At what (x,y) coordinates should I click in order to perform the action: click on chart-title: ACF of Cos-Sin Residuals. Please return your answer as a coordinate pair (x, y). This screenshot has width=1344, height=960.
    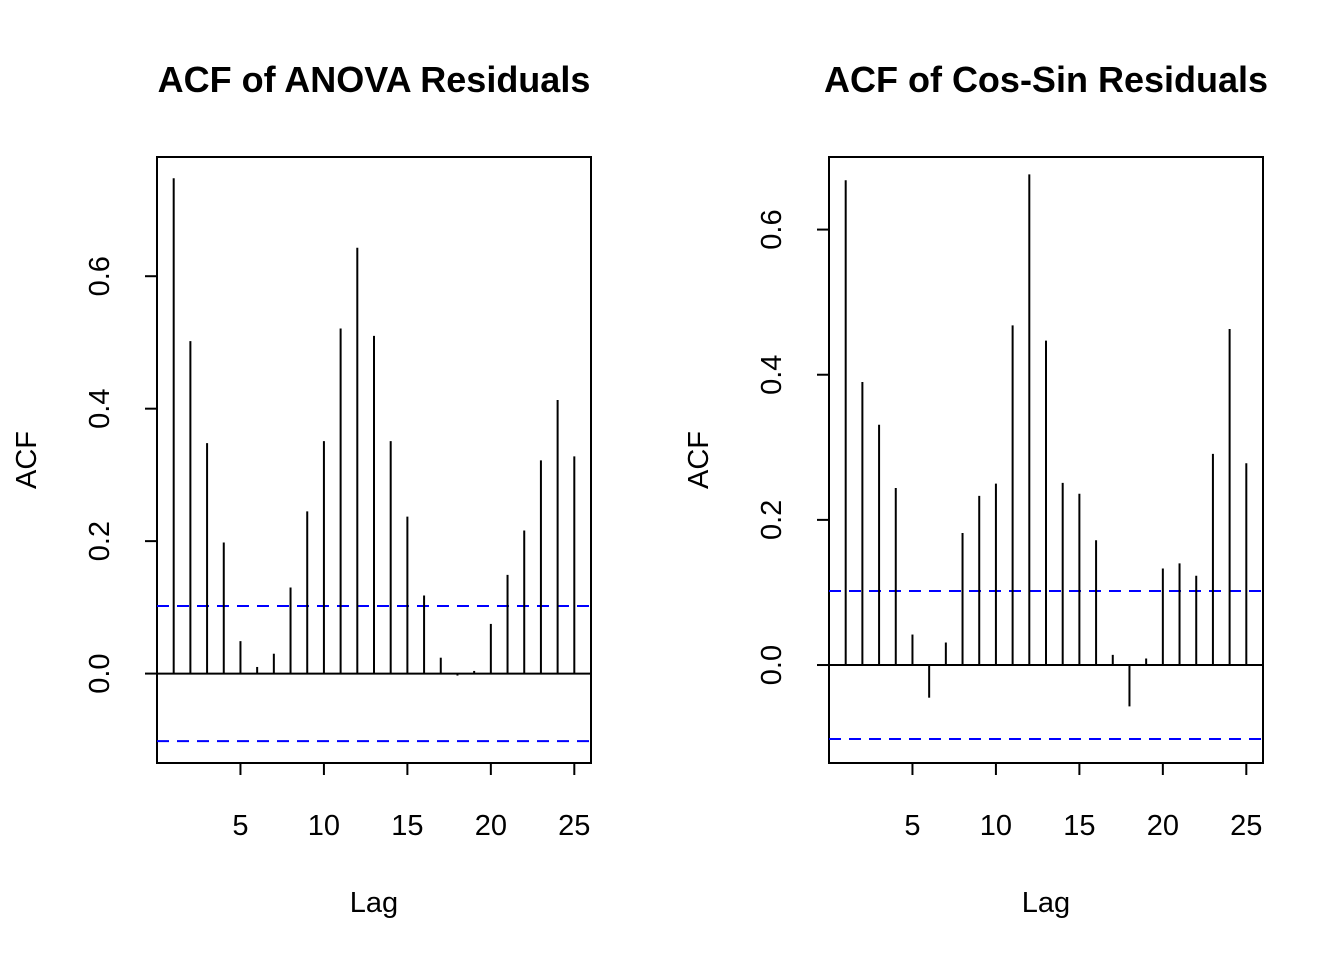
    Looking at the image, I should click on (1046, 79).